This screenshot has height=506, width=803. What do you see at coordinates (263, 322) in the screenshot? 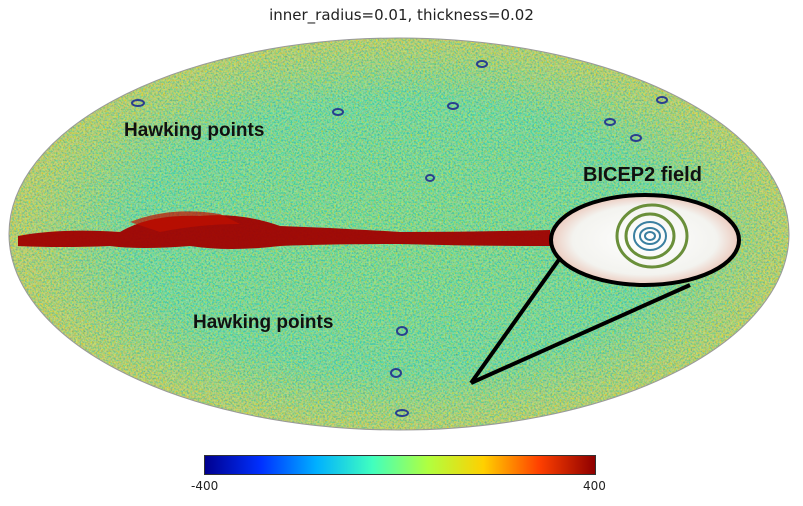
I see `hawking-points-label-bottom: Hawking points` at bounding box center [263, 322].